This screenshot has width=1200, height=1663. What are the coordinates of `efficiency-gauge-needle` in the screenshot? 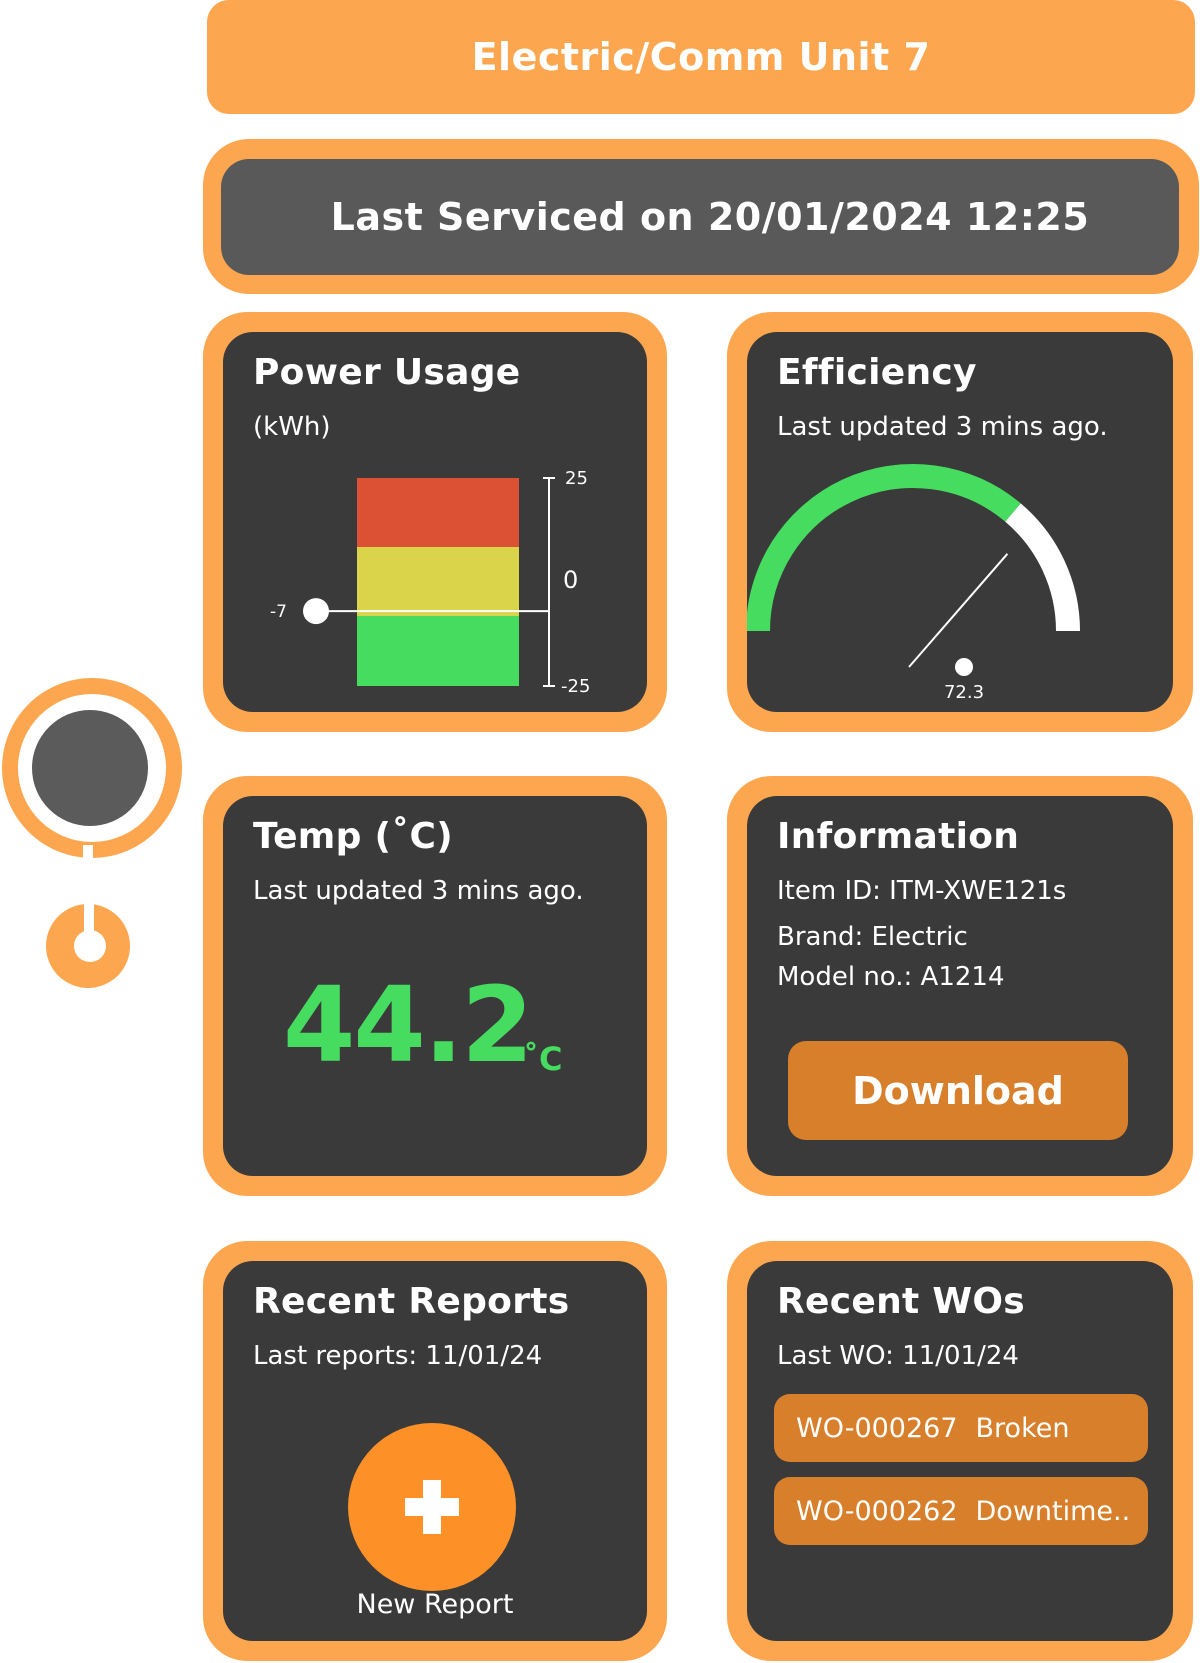 It's located at (958, 610).